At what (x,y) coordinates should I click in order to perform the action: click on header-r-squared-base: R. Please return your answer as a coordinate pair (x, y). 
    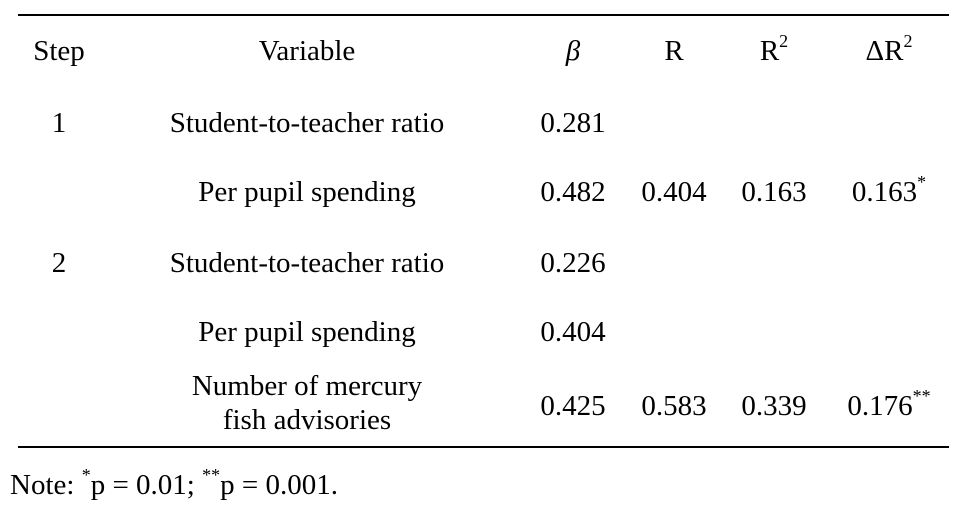
    Looking at the image, I should click on (769, 51).